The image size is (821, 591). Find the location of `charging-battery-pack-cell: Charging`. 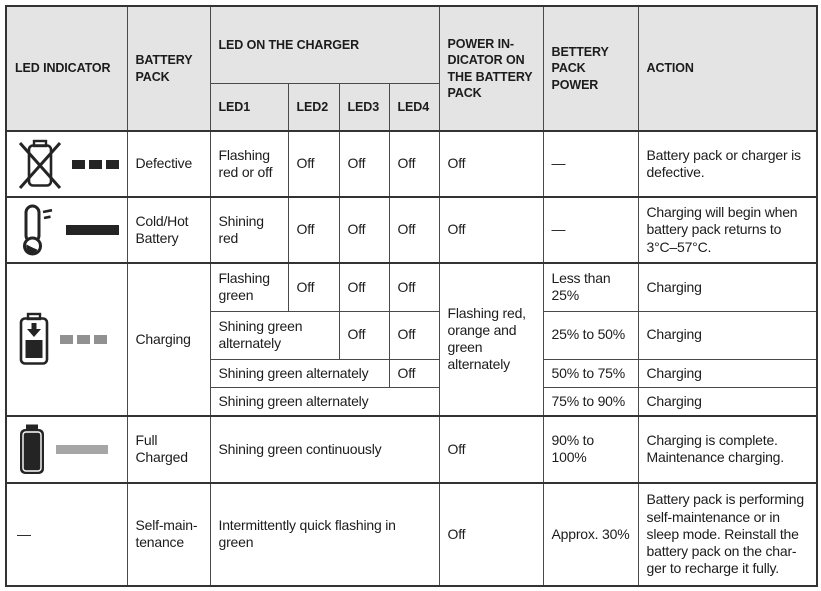

charging-battery-pack-cell: Charging is located at coordinates (168, 339).